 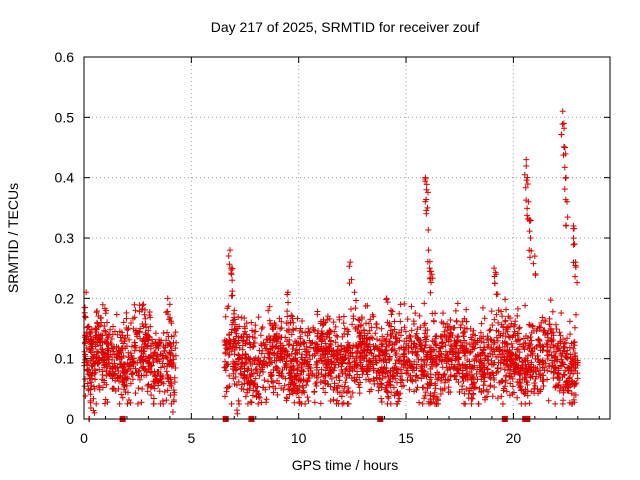 What do you see at coordinates (84, 438) in the screenshot?
I see `x-tick-label: 0` at bounding box center [84, 438].